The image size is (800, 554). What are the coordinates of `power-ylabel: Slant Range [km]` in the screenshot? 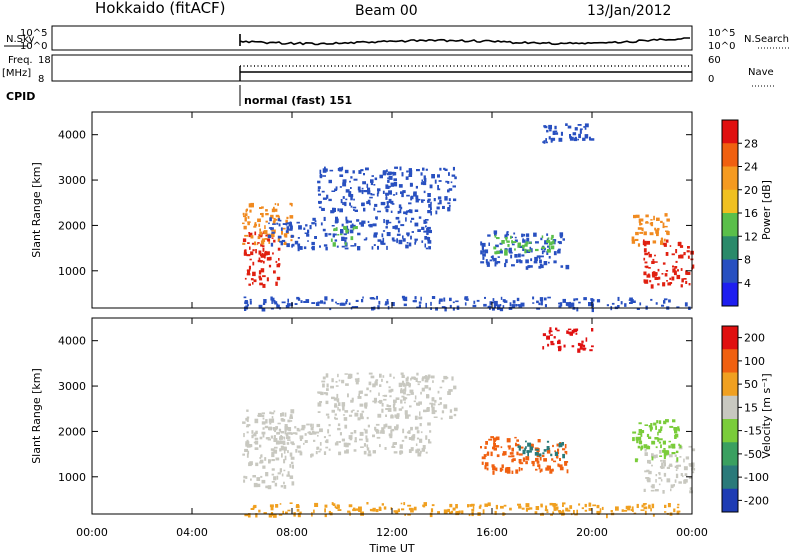 It's located at (36, 210).